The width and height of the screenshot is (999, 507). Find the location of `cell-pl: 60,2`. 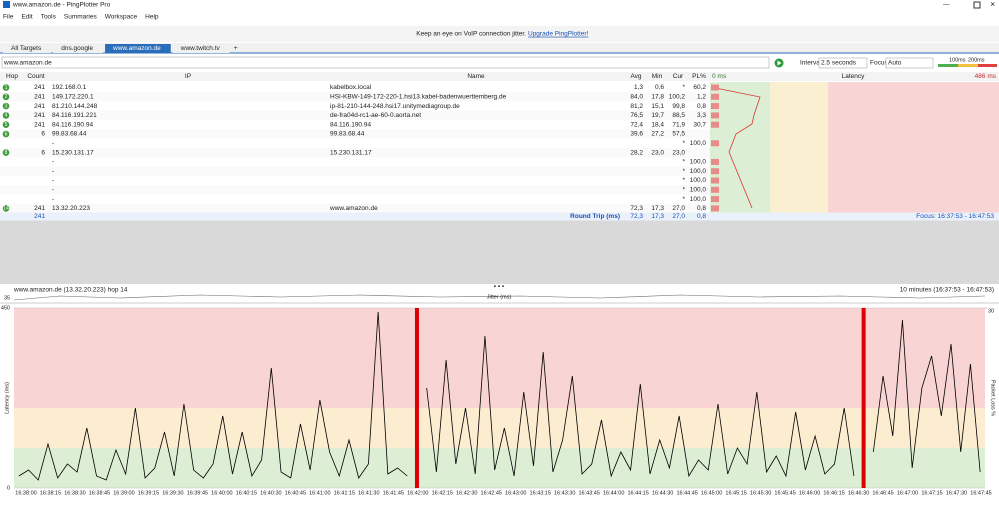

cell-pl: 60,2 is located at coordinates (699, 87).